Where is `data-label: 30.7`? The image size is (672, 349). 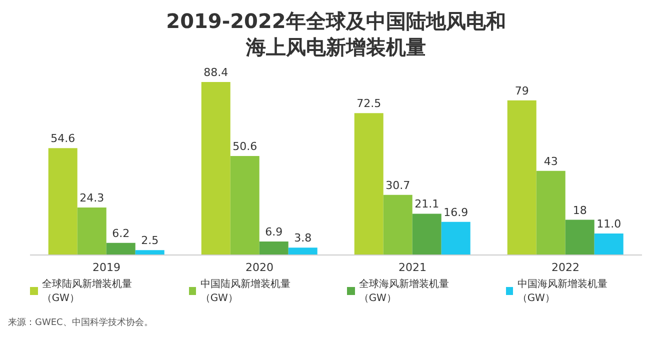
data-label: 30.7 is located at coordinates (398, 185).